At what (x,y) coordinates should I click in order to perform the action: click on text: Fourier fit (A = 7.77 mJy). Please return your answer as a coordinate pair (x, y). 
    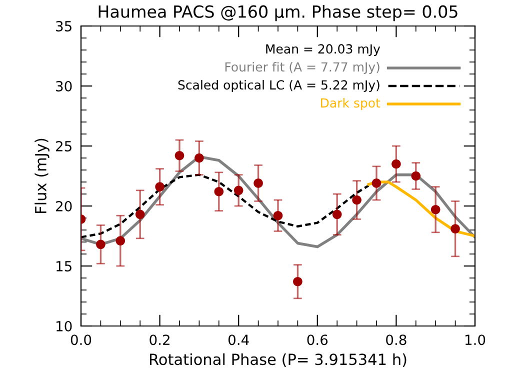
    Looking at the image, I should click on (302, 68).